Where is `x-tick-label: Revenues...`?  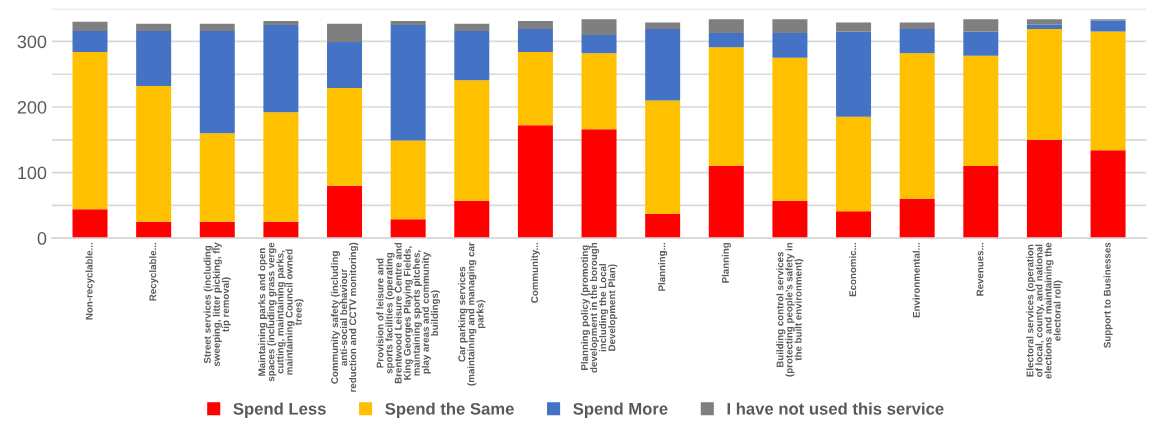 x-tick-label: Revenues... is located at coordinates (980, 269).